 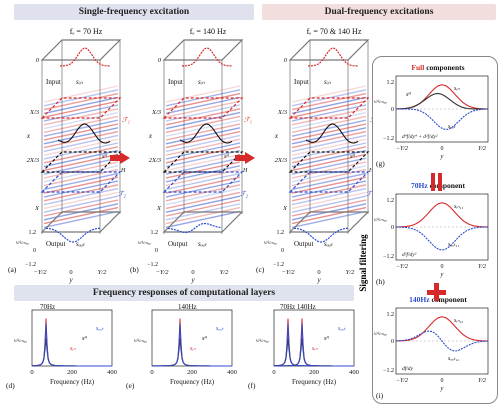 What do you see at coordinates (281, 160) in the screenshot?
I see `z-tick-label: 2X/3` at bounding box center [281, 160].